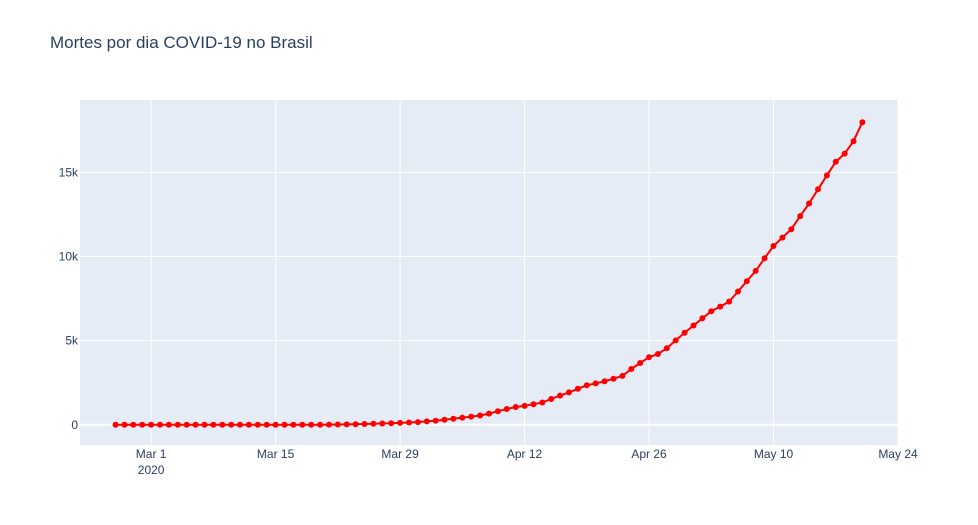 This screenshot has width=978, height=525. Describe the element at coordinates (649, 454) in the screenshot. I see `x-tick-label: Apr 26` at that location.